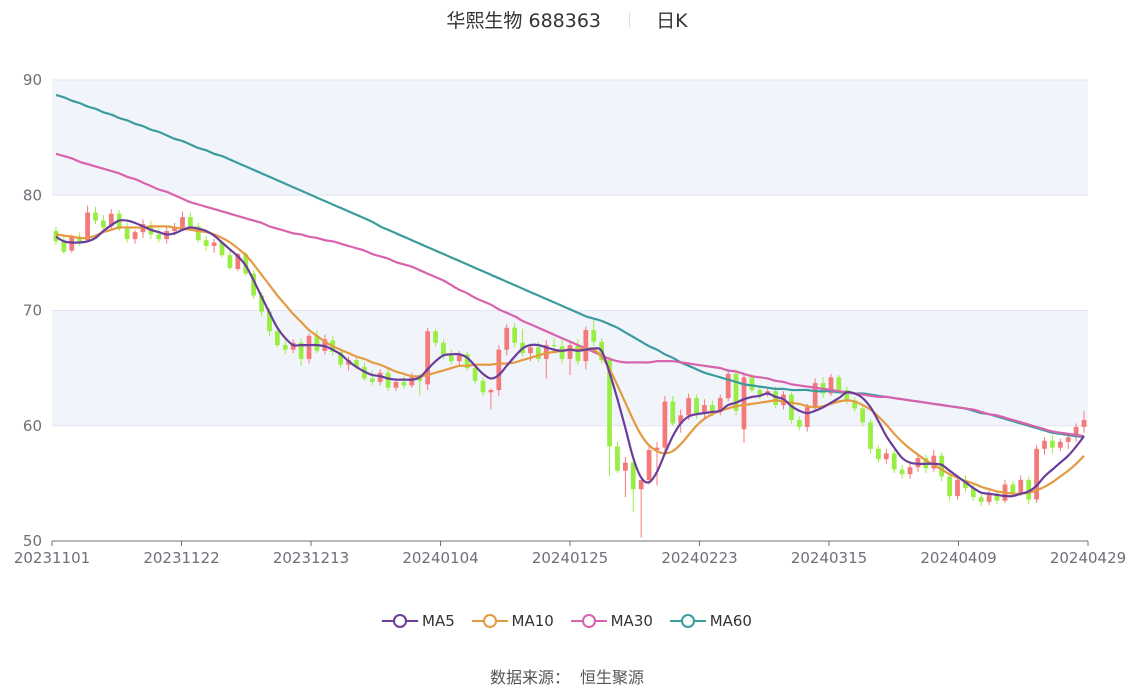 The image size is (1134, 689). Describe the element at coordinates (612, 677) in the screenshot. I see `source-value: 恒生聚源` at that location.